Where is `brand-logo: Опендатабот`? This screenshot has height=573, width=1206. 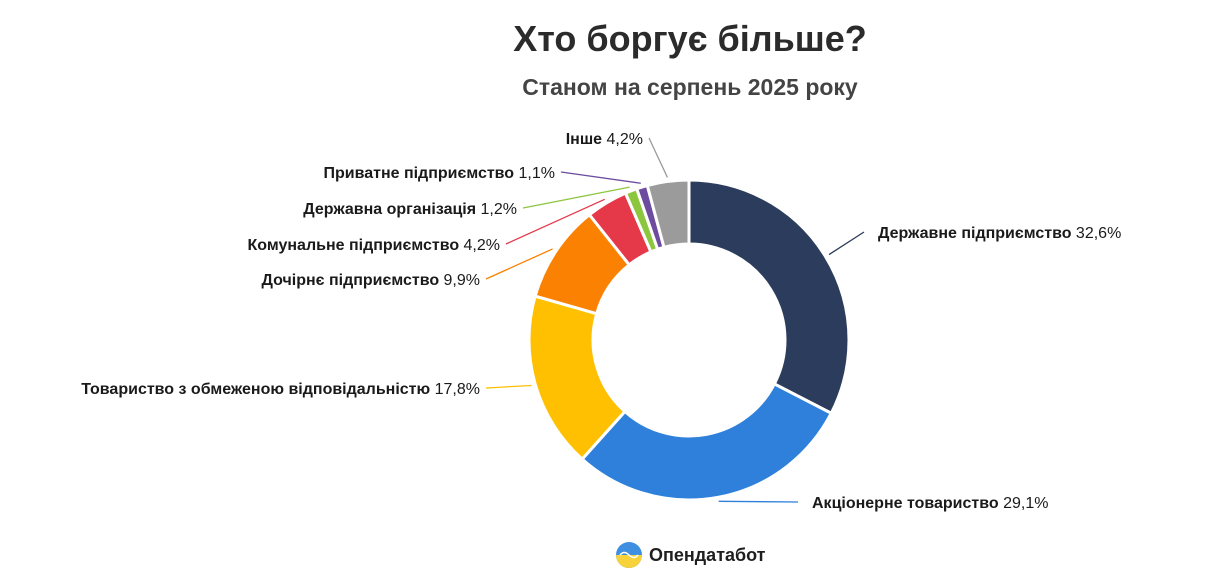
brand-logo: Опендатабот is located at coordinates (690, 555).